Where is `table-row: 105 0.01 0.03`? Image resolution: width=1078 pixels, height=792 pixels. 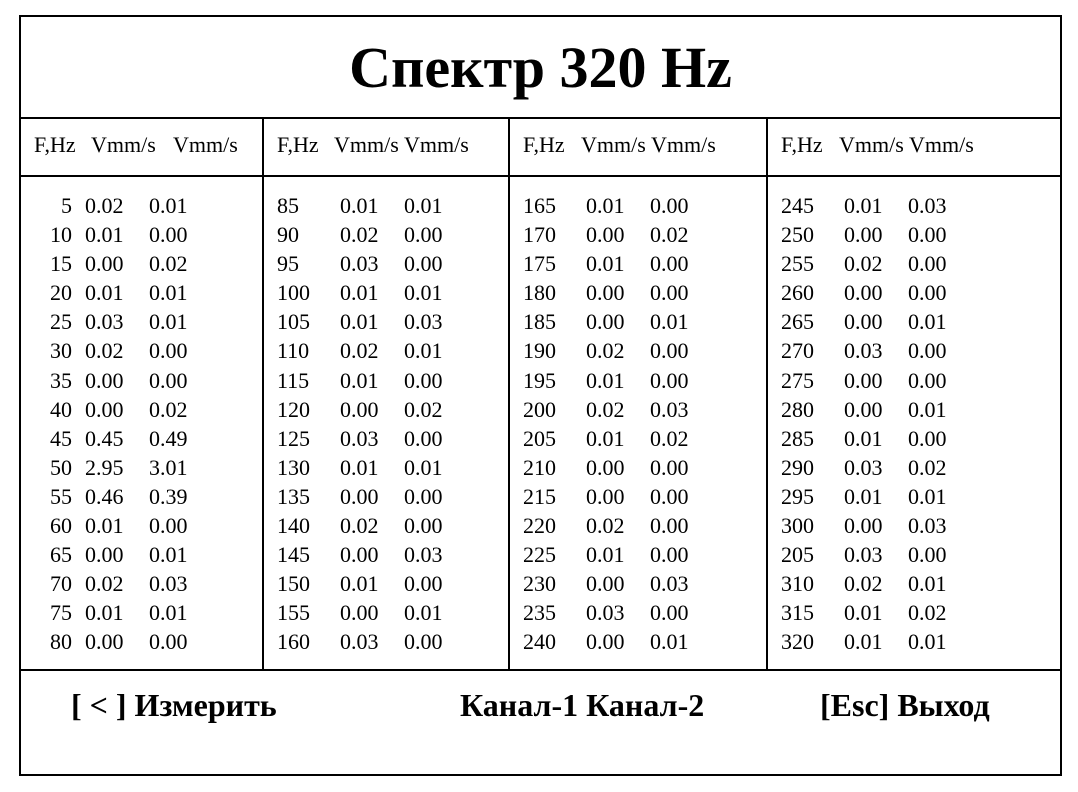
table-row: 105 0.01 0.03 is located at coordinates (386, 321).